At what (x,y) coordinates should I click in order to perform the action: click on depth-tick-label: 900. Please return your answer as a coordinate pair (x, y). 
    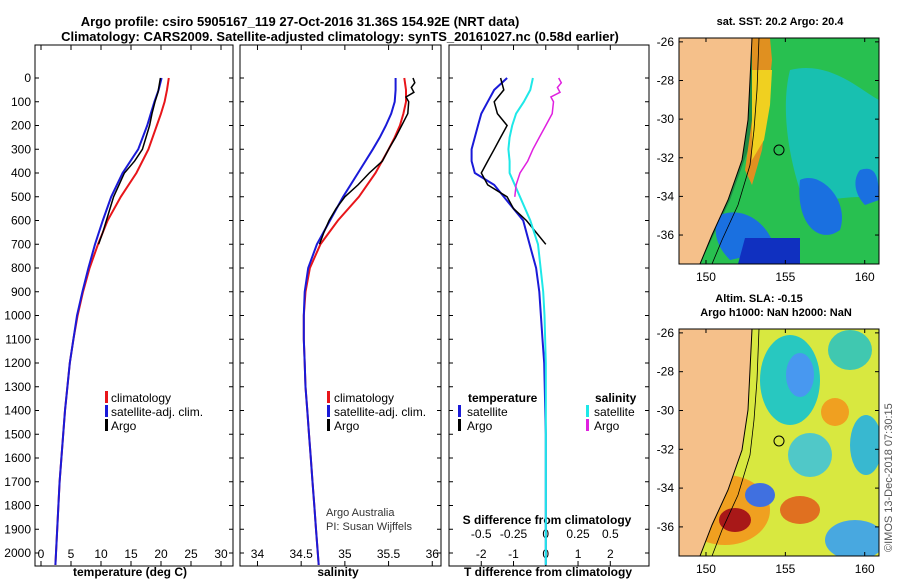
    Looking at the image, I should click on (21, 292).